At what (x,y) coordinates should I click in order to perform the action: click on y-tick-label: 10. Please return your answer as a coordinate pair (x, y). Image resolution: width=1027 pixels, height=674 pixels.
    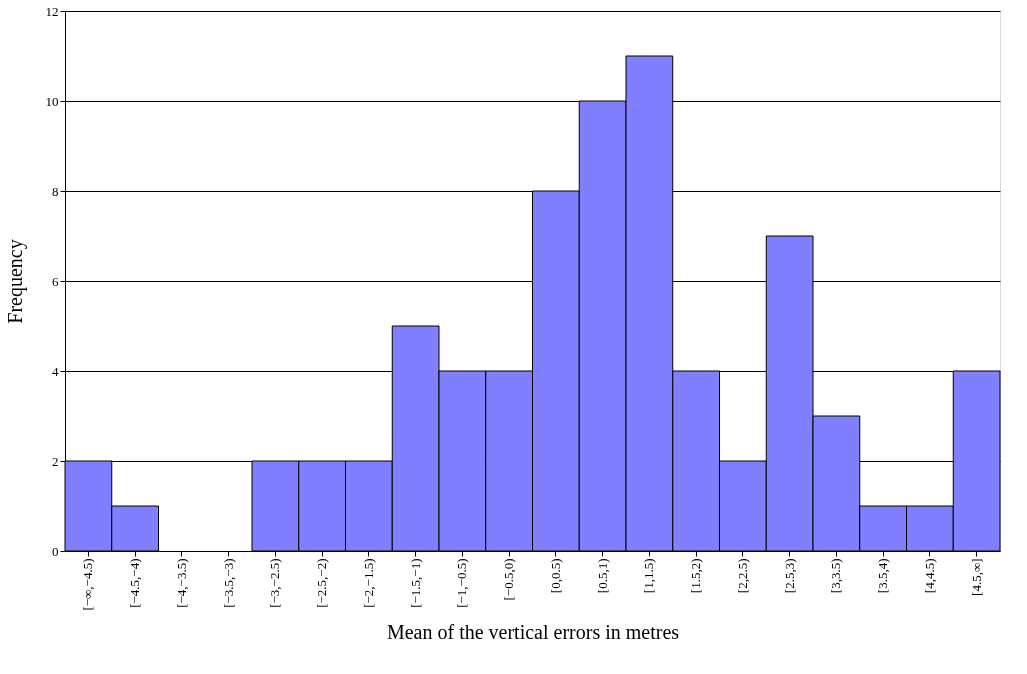
    Looking at the image, I should click on (52, 101).